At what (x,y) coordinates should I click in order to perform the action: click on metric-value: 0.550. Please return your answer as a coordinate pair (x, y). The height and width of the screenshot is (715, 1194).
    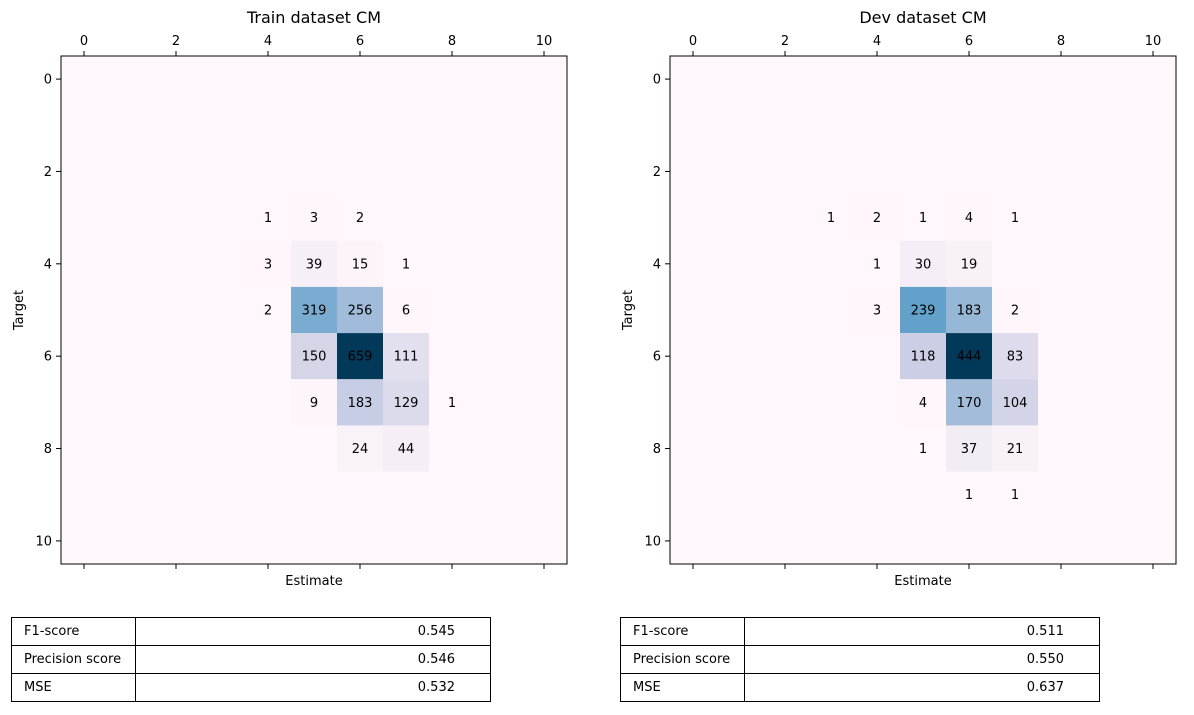
    Looking at the image, I should click on (922, 659).